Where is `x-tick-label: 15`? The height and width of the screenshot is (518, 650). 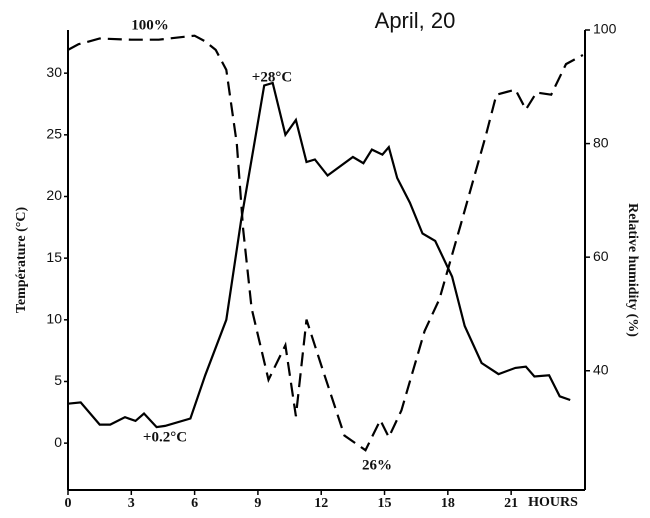
x-tick-label: 15 is located at coordinates (385, 503).